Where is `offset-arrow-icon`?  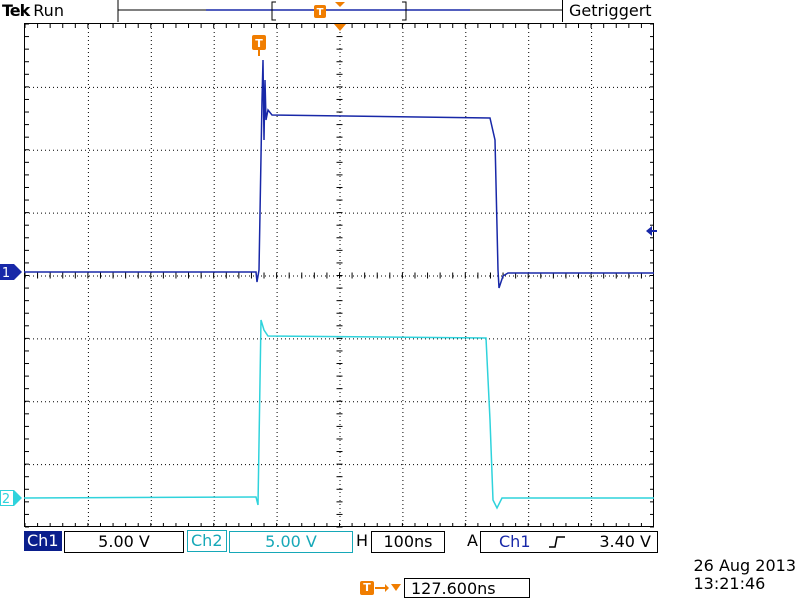 offset-arrow-icon is located at coordinates (388, 588).